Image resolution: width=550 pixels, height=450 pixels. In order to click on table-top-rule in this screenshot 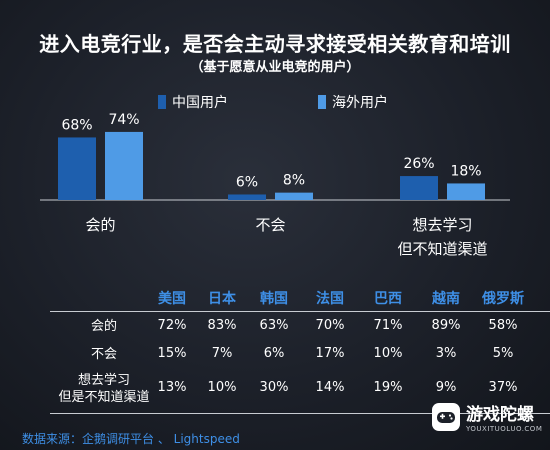, I will do `click(300, 311)`.